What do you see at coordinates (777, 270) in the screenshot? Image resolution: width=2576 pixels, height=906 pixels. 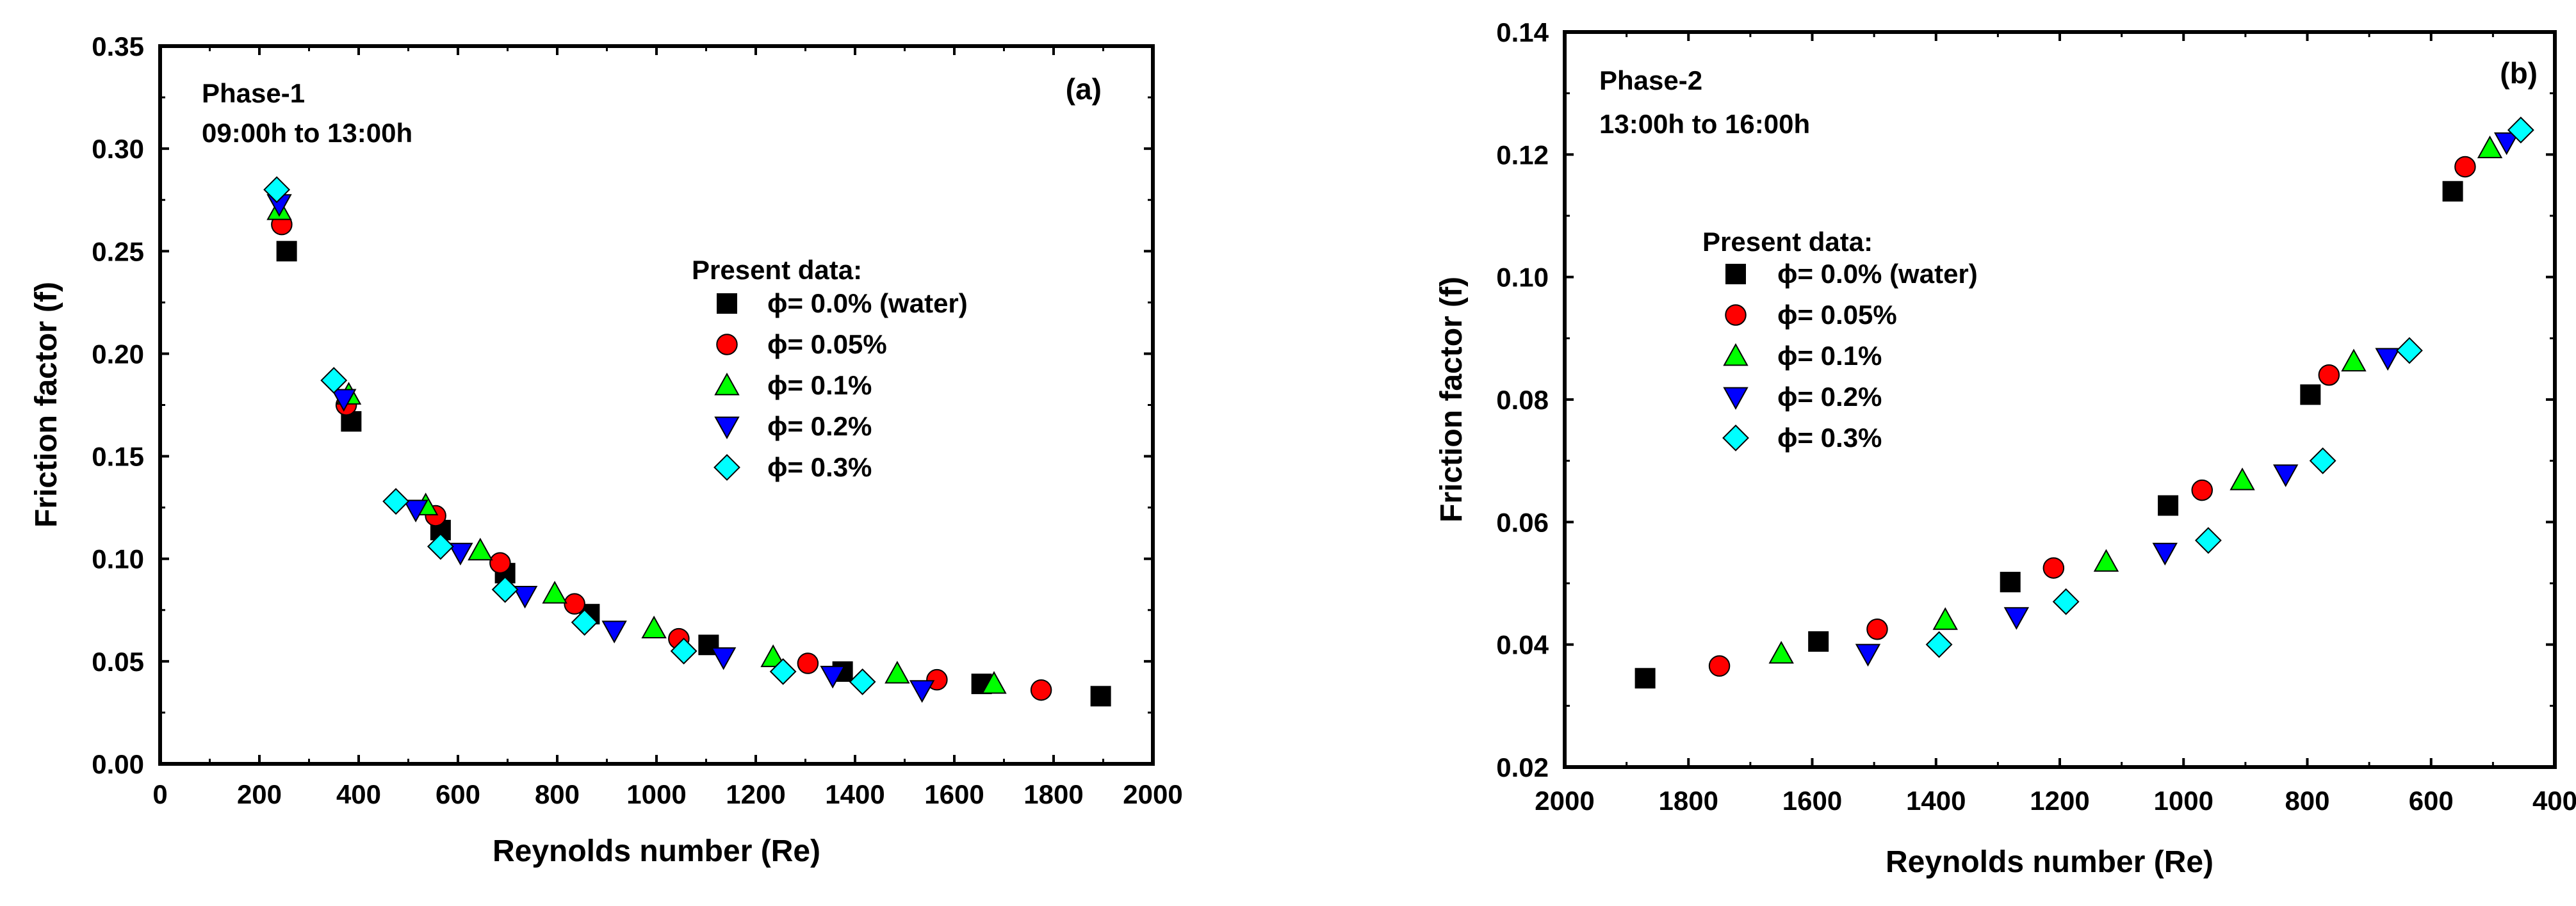 I see `legend-title: Present data:` at bounding box center [777, 270].